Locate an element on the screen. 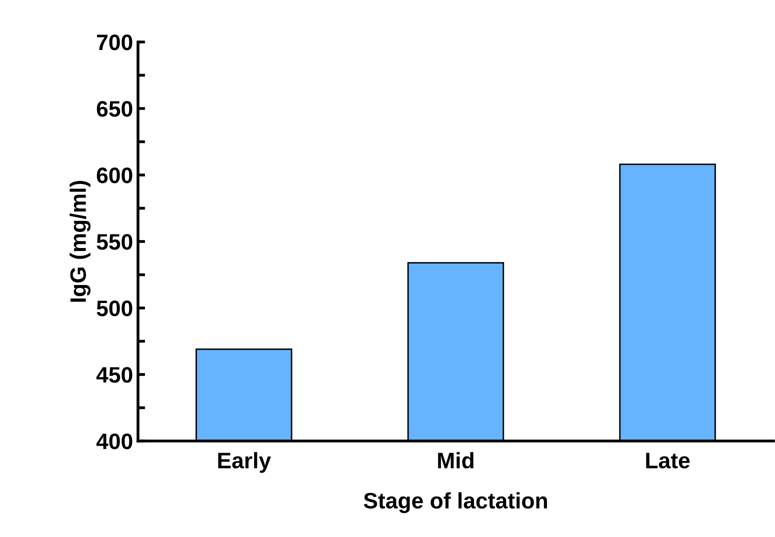 The width and height of the screenshot is (775, 537). y-tick-label: 400 is located at coordinates (114, 442).